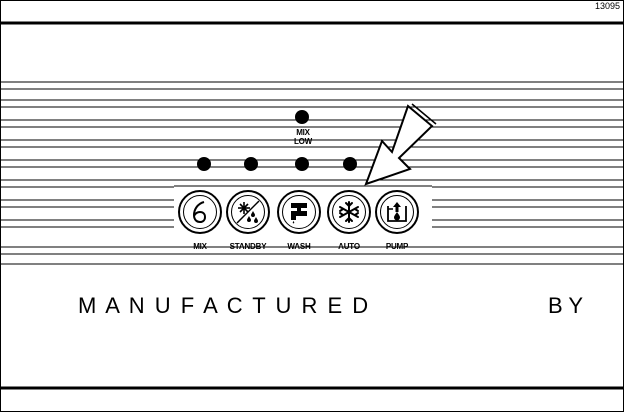 The image size is (624, 412). Describe the element at coordinates (303, 132) in the screenshot. I see `mix-label-line: MIX` at that location.